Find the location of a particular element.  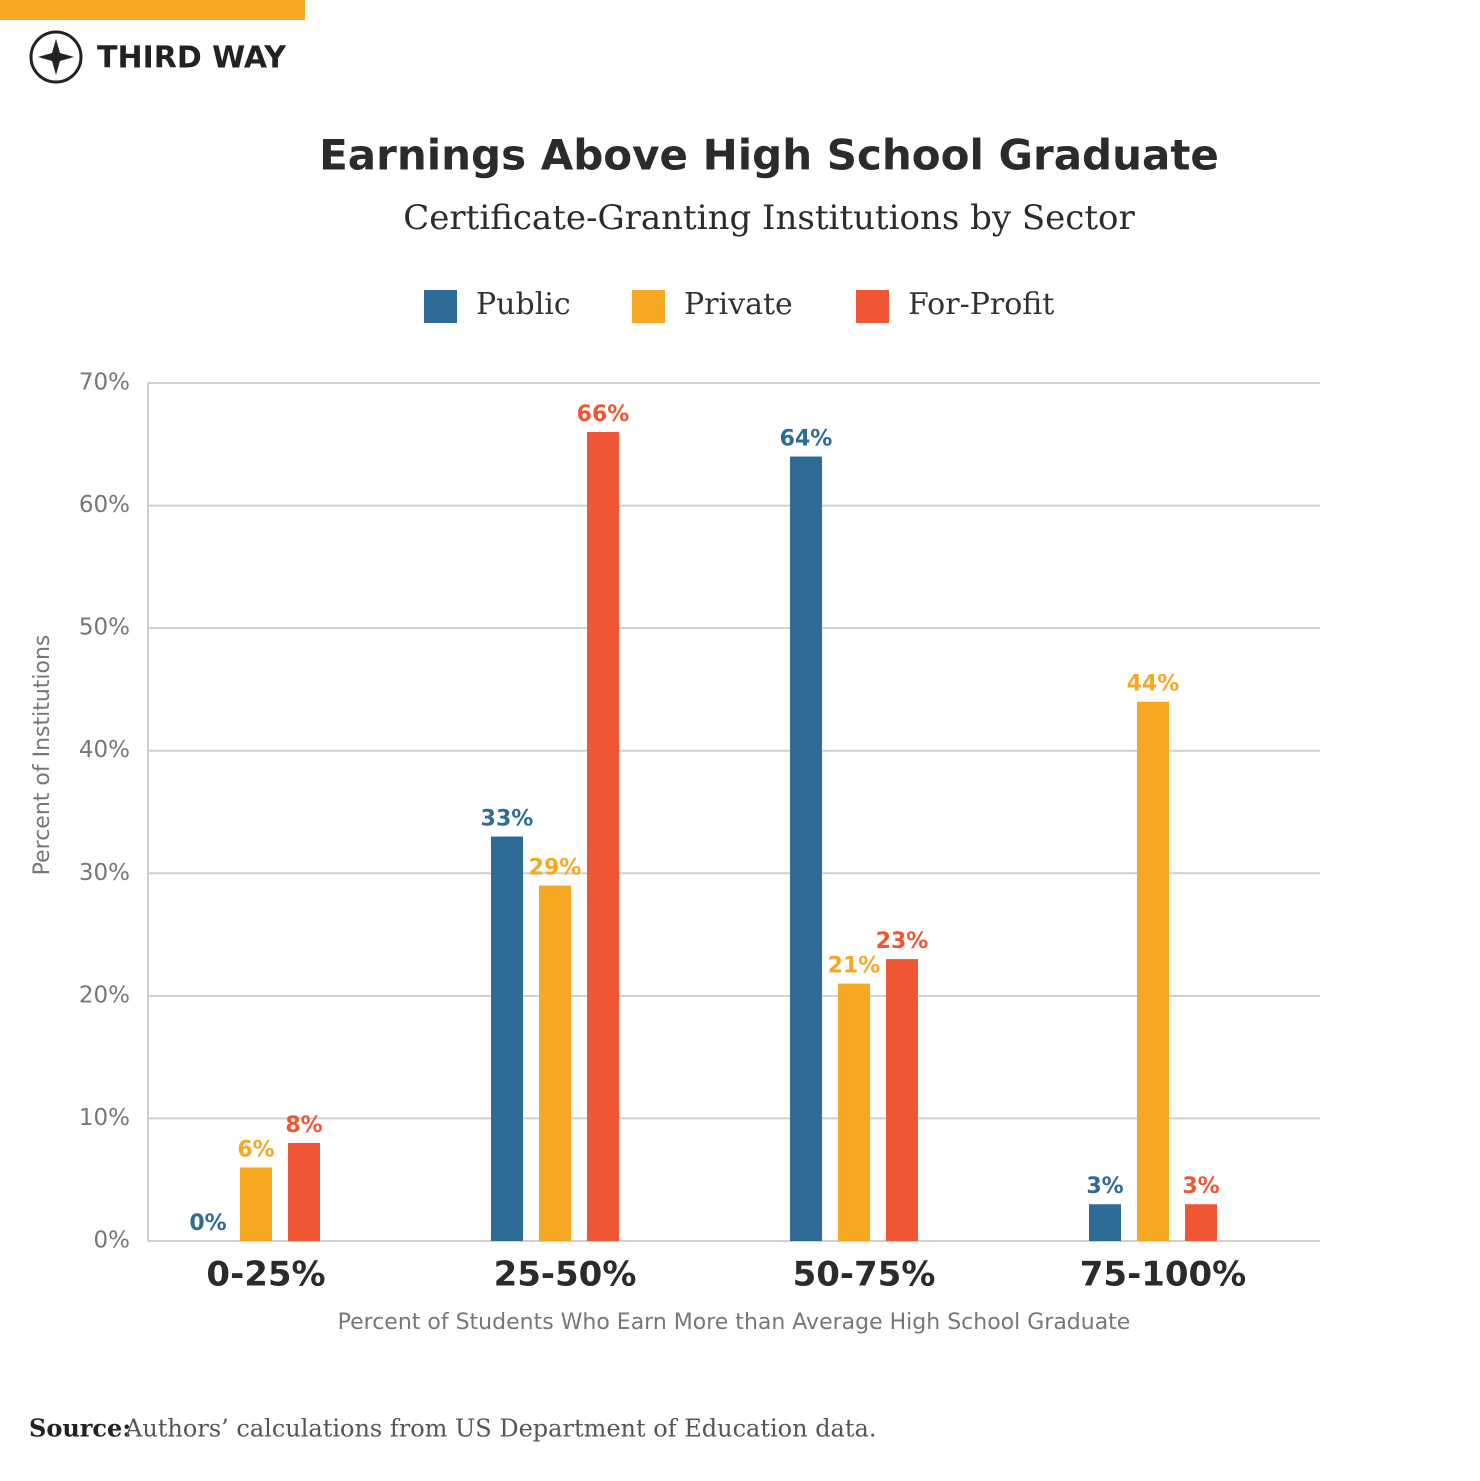

value-label: 21% is located at coordinates (854, 966).